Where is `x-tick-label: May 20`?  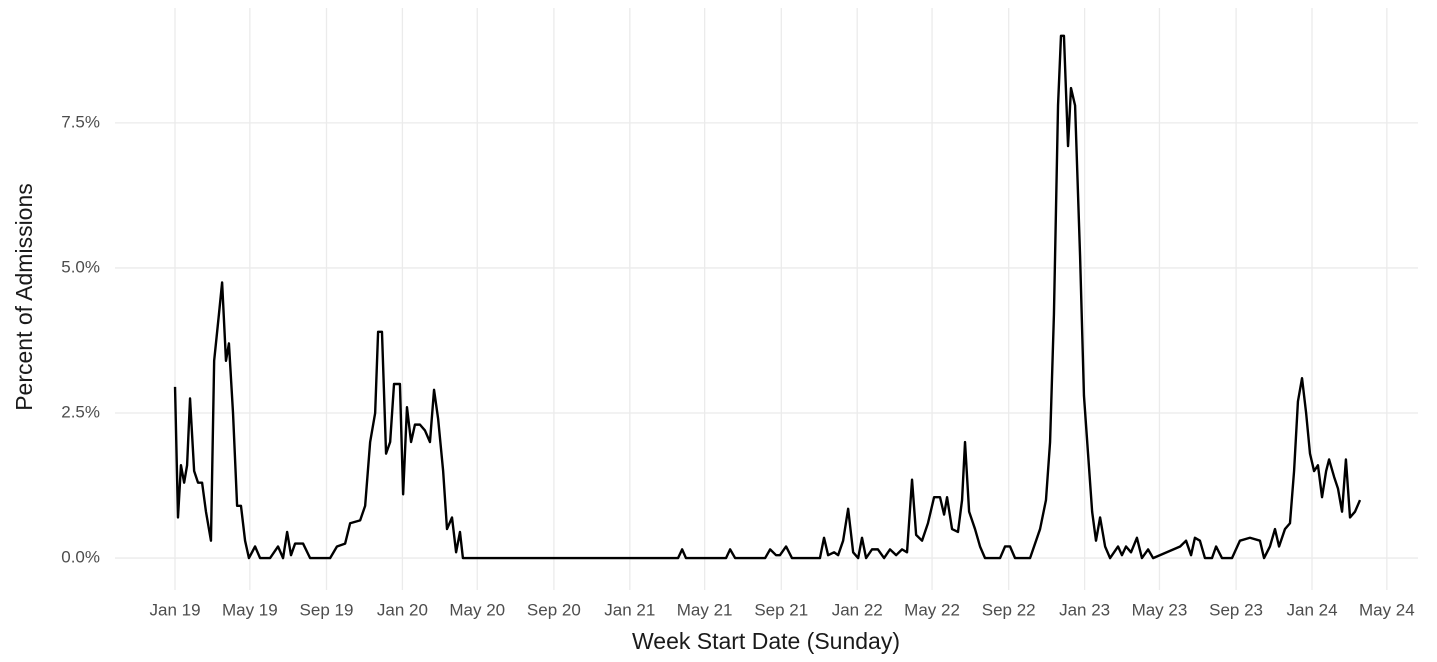
x-tick-label: May 20 is located at coordinates (477, 609).